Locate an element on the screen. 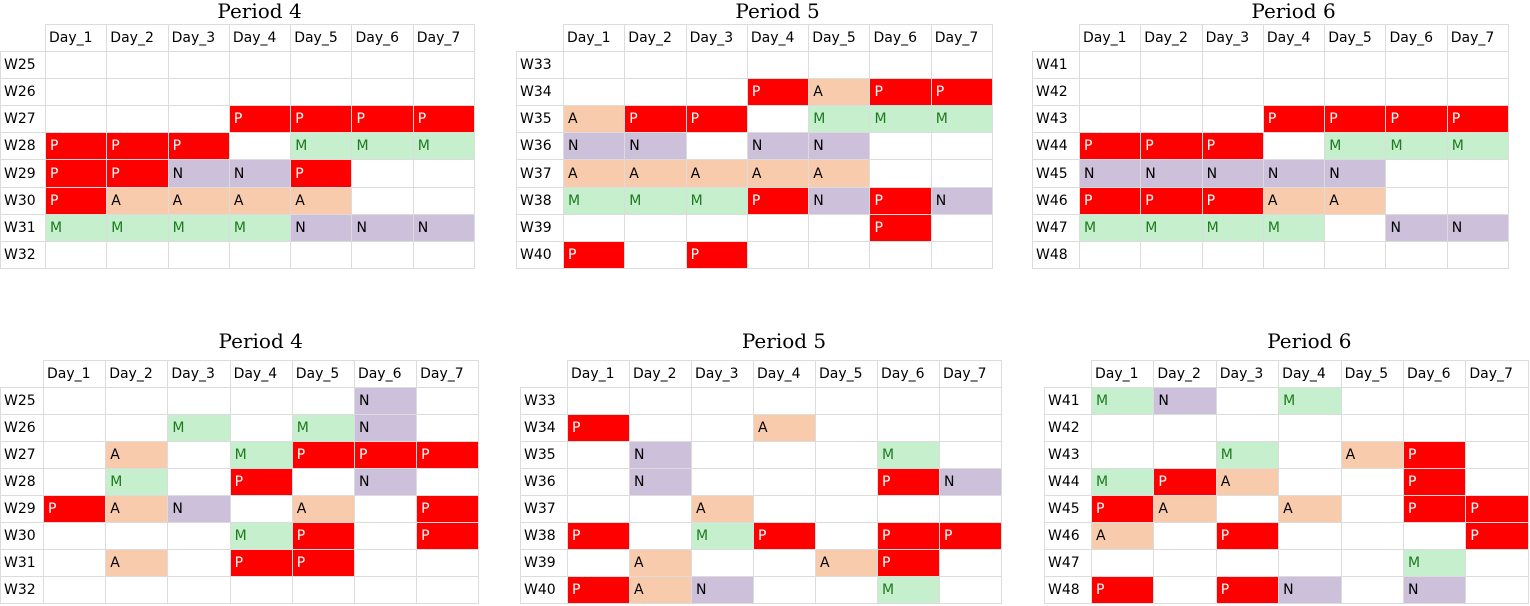 The height and width of the screenshot is (606, 1530). day-column-header: Day_1 is located at coordinates (594, 38).